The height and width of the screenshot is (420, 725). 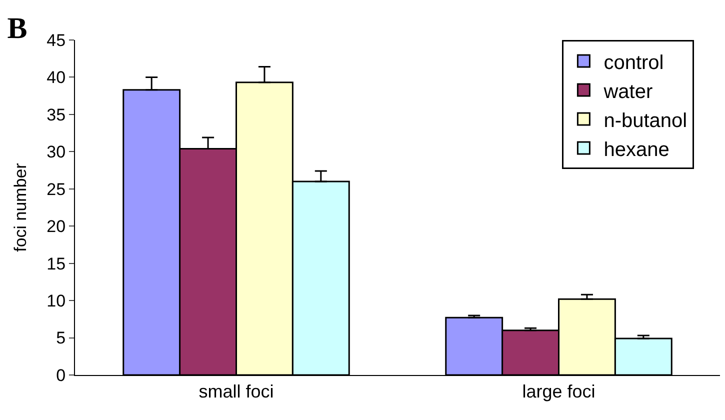 I want to click on legend-label: hexane, so click(x=637, y=149).